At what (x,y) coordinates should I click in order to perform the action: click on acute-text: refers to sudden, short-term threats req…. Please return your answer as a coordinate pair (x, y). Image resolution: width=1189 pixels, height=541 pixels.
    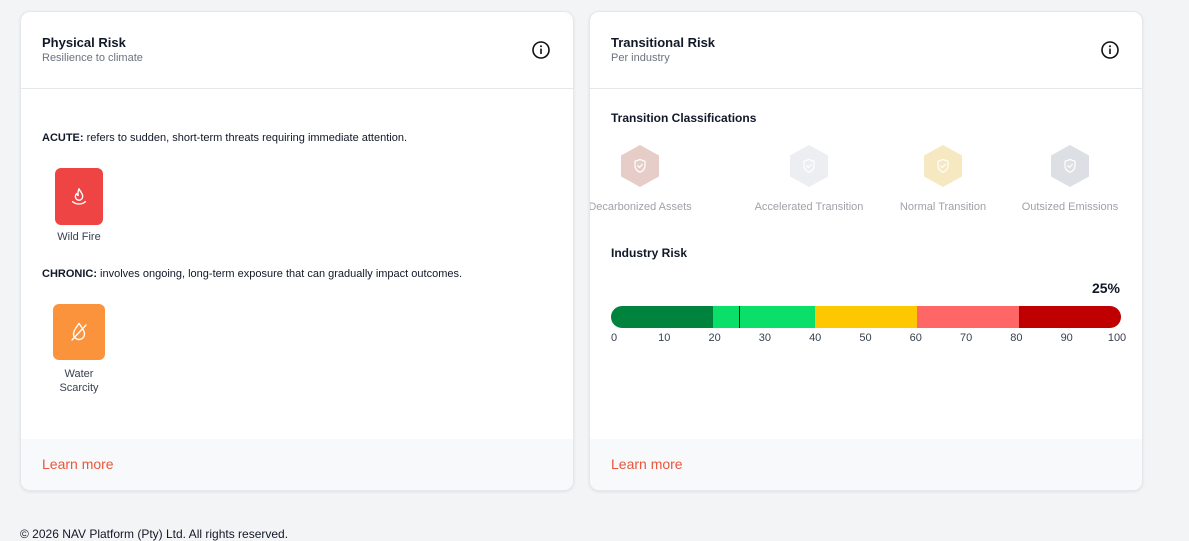
    Looking at the image, I should click on (245, 138).